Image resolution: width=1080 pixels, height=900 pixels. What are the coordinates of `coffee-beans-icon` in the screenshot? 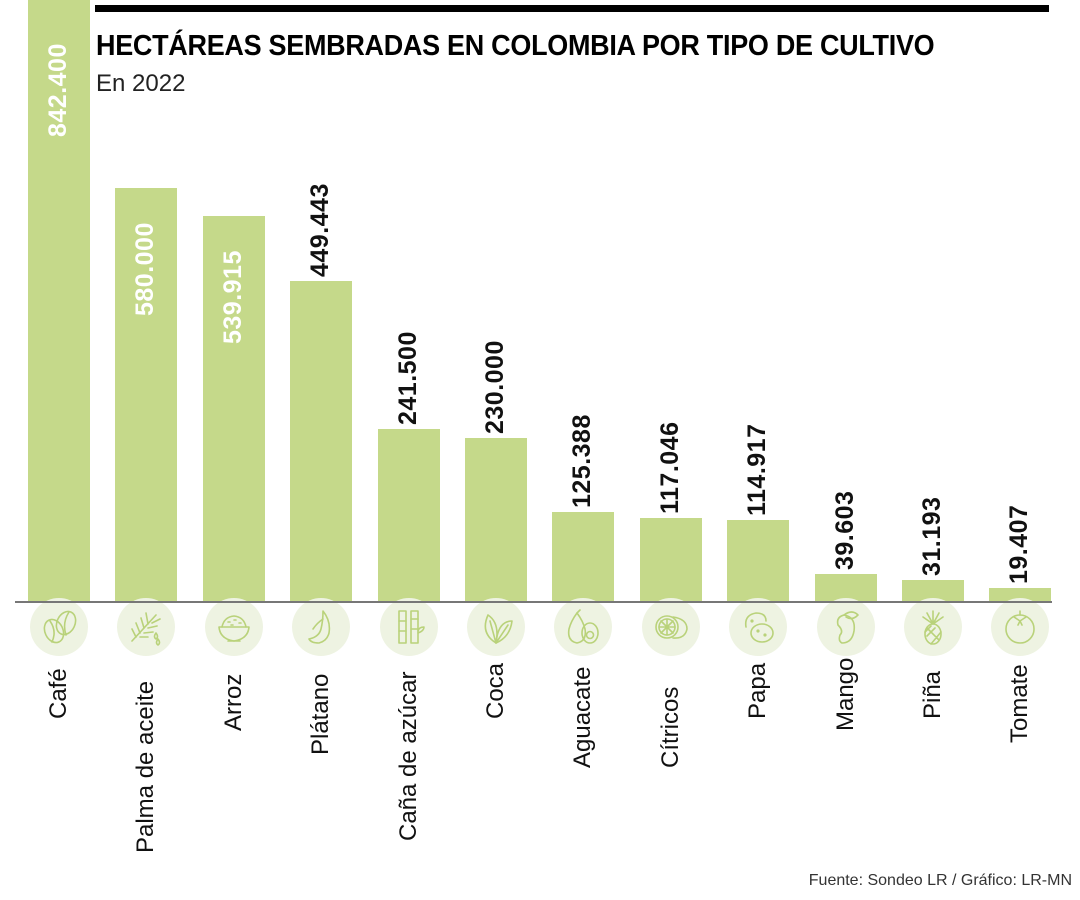 It's located at (59, 627).